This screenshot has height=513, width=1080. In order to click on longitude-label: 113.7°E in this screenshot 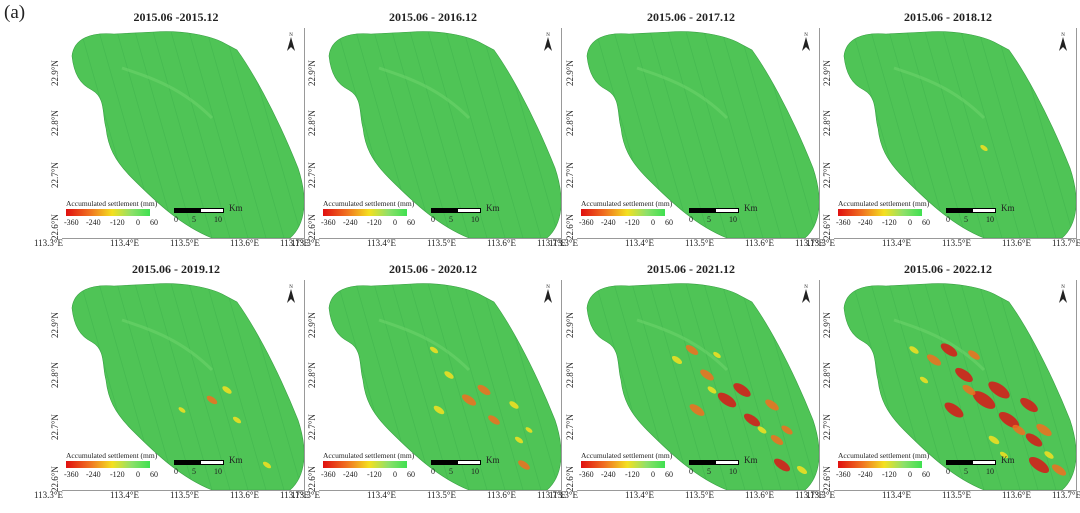, I will do `click(810, 243)`.